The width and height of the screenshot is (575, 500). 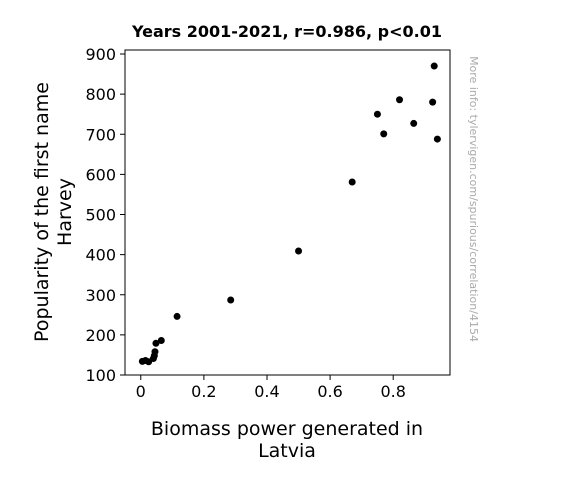 What do you see at coordinates (287, 429) in the screenshot?
I see `x-axis-label-line-1: Biomass power generated in` at bounding box center [287, 429].